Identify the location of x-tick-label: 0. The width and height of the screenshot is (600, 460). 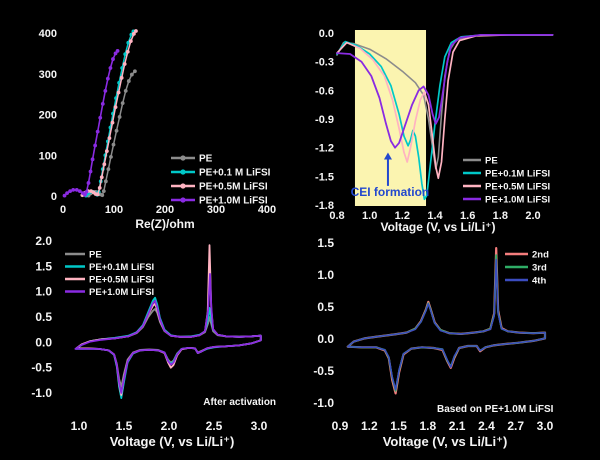
(63, 210).